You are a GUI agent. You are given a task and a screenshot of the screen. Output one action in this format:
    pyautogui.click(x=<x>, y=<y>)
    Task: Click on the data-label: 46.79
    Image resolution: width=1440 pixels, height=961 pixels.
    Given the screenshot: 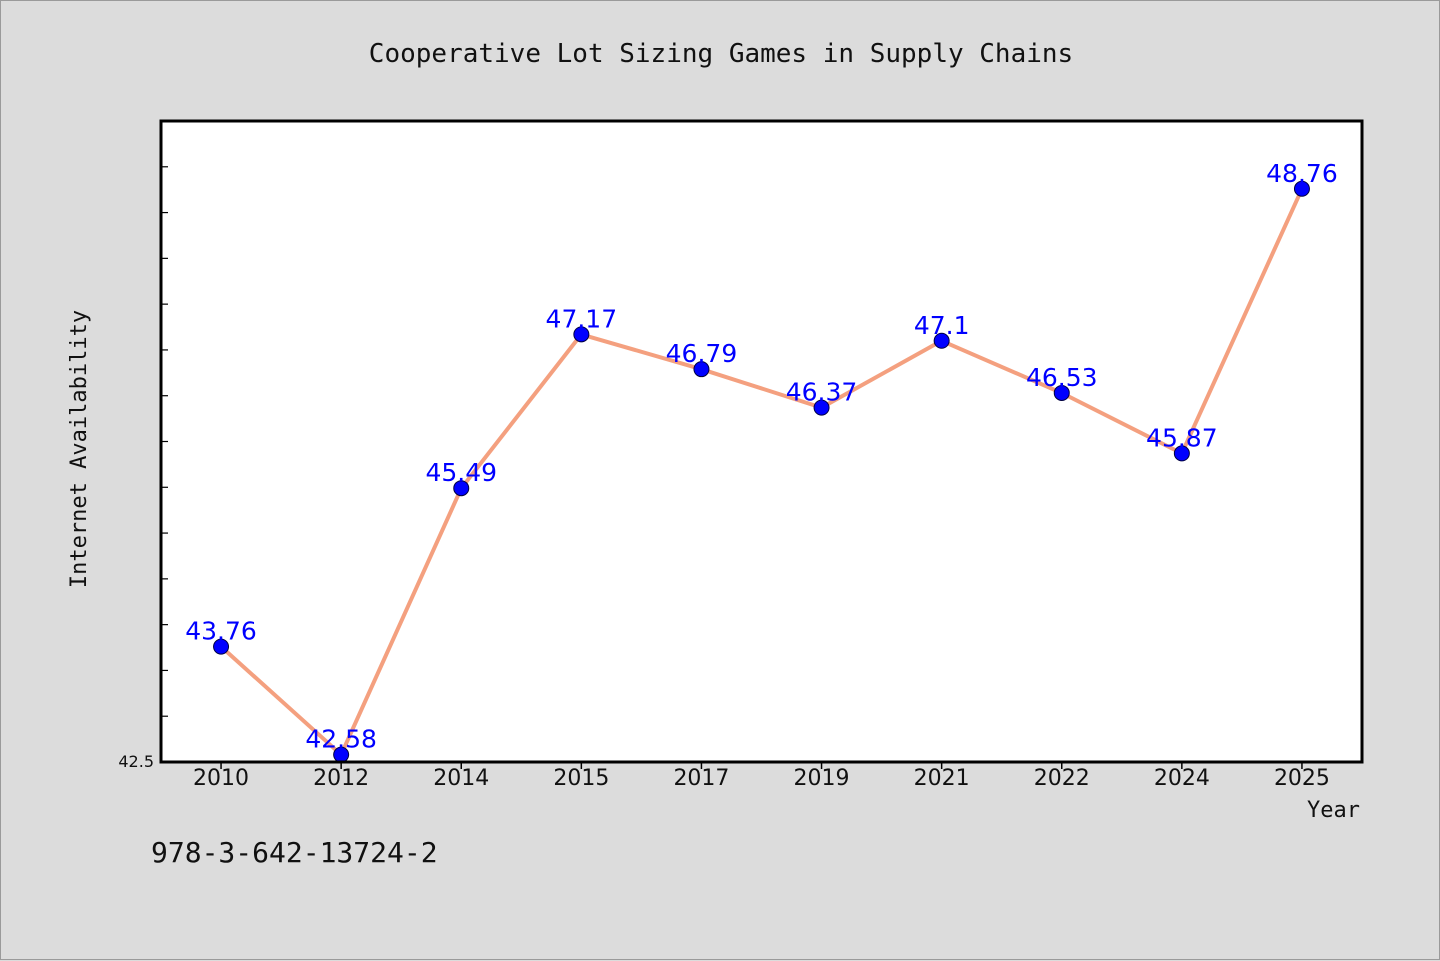 What is the action you would take?
    pyautogui.click(x=702, y=353)
    